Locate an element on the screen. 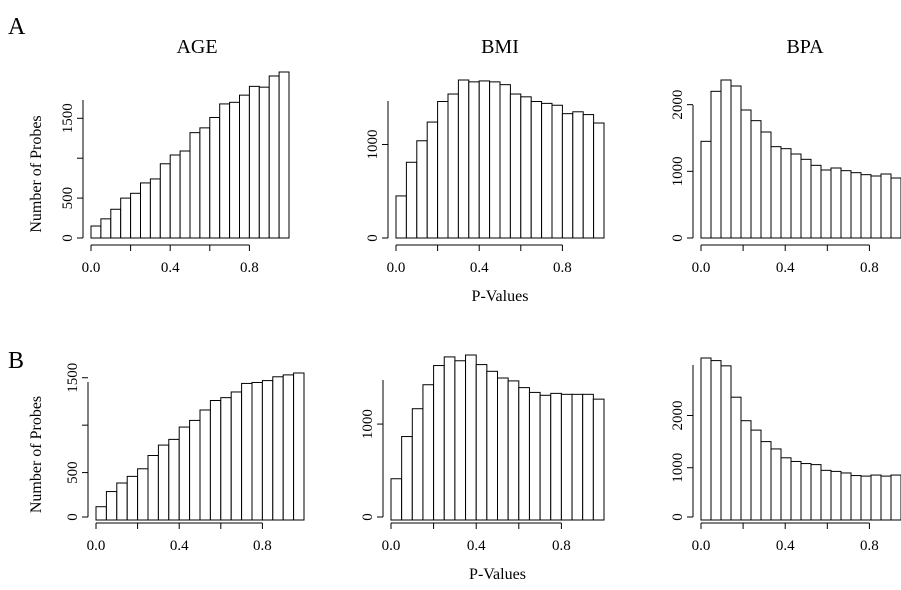 The height and width of the screenshot is (590, 901). histogram-panel-1: 0.0 0.4 0.8 0 500 1500 AGE Number of Probes is located at coordinates (159, 156).